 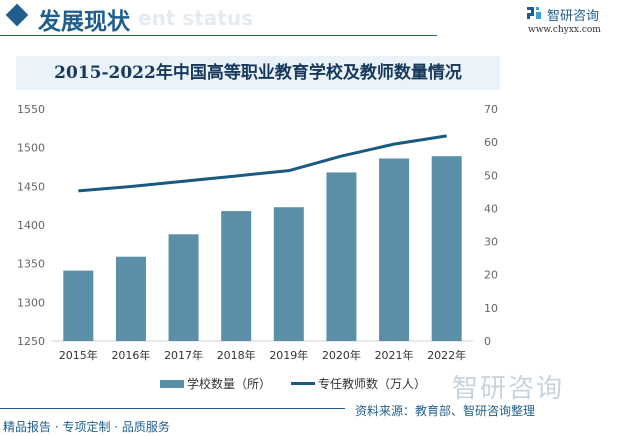 I want to click on chart-title: 2015-2022年中国高等职业教育学校及教师数量情况, so click(x=258, y=73).